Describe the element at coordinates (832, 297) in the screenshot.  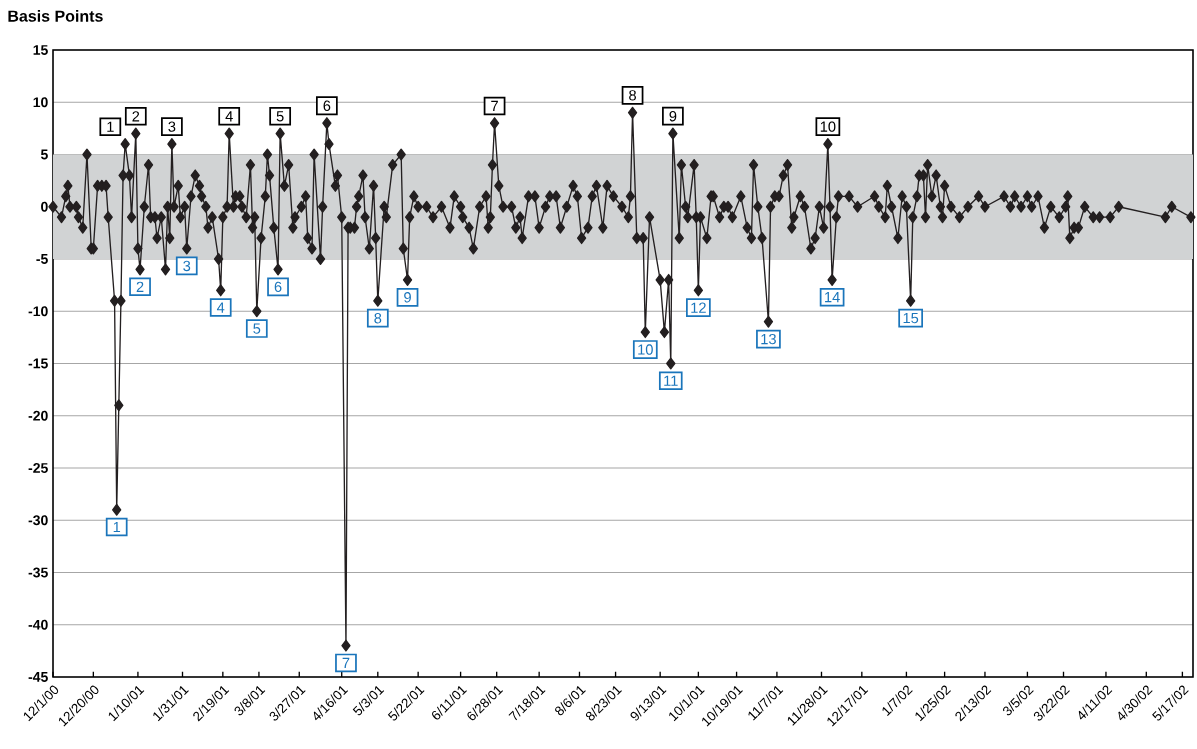
I see `annotation: 14` at that location.